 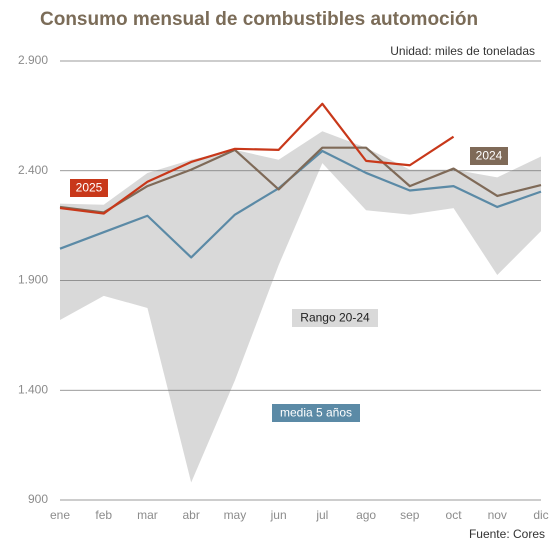 I want to click on chart-subtitle: Unidad: miles de toneladas, so click(x=462, y=51).